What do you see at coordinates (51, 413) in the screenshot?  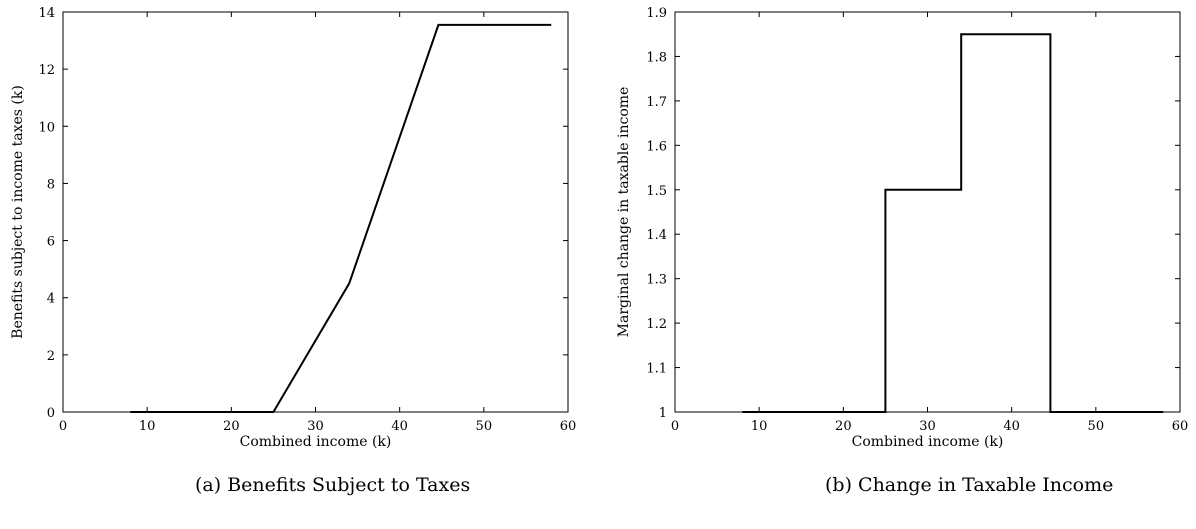 I see `y-tick-label: 0` at bounding box center [51, 413].